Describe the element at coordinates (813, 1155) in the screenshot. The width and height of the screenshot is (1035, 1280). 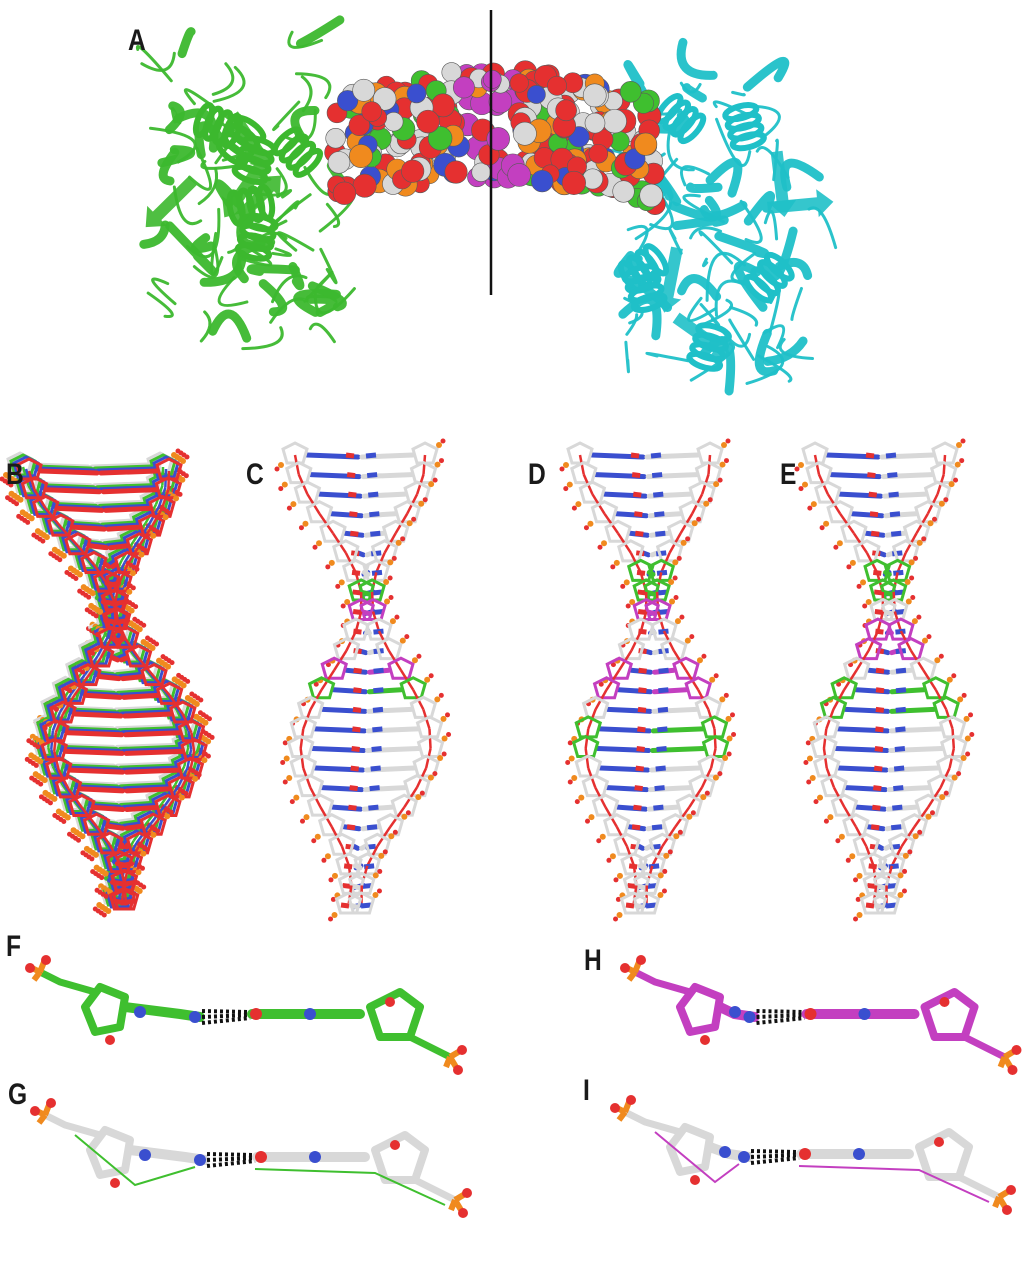
I see `panel-i-basepair` at that location.